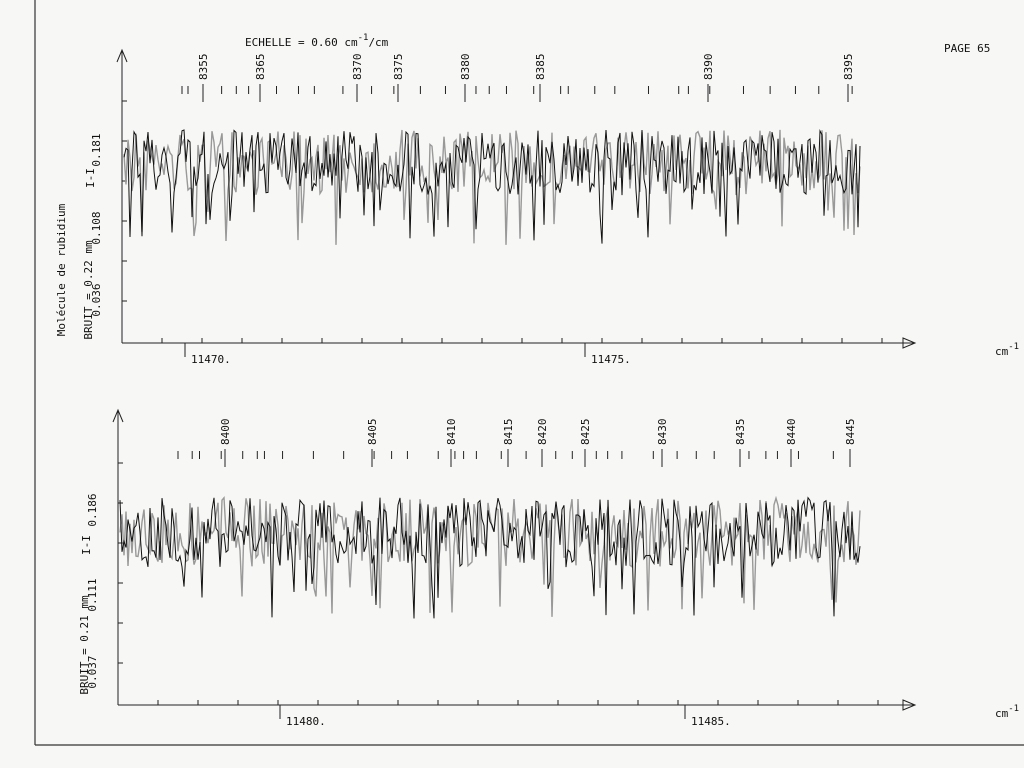 This screenshot has height=768, width=1024. I want to click on peak-label: 8445, so click(850, 432).